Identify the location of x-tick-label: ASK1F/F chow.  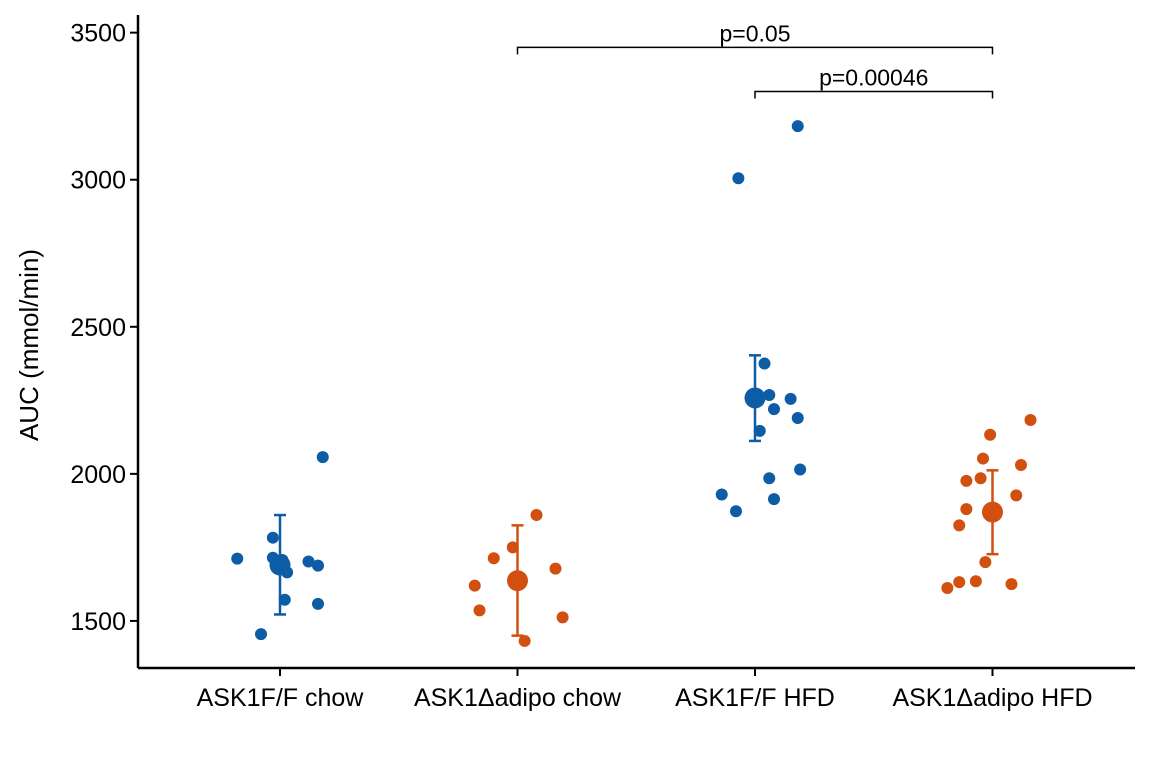
(281, 698).